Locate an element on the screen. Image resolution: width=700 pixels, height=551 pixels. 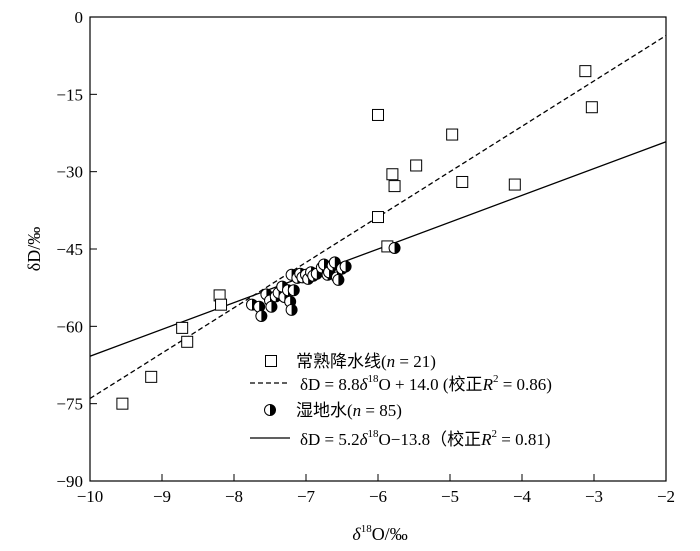
legend-half-circle-marker is located at coordinates (270, 410).